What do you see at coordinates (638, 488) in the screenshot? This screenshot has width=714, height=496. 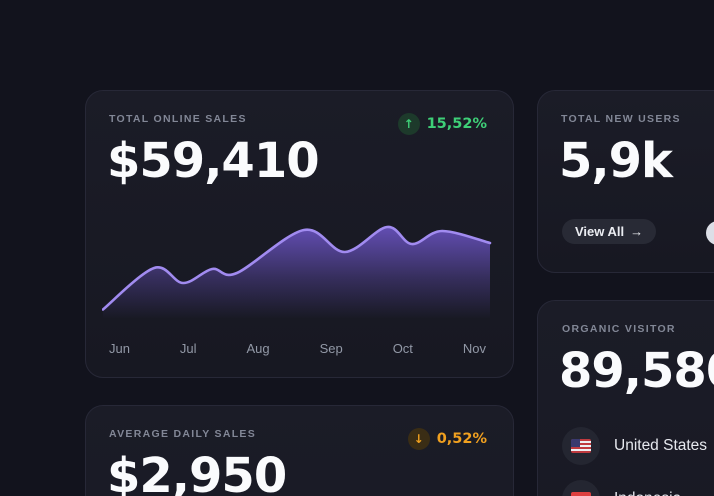 I see `country-row-indonesia: Indonesia` at bounding box center [638, 488].